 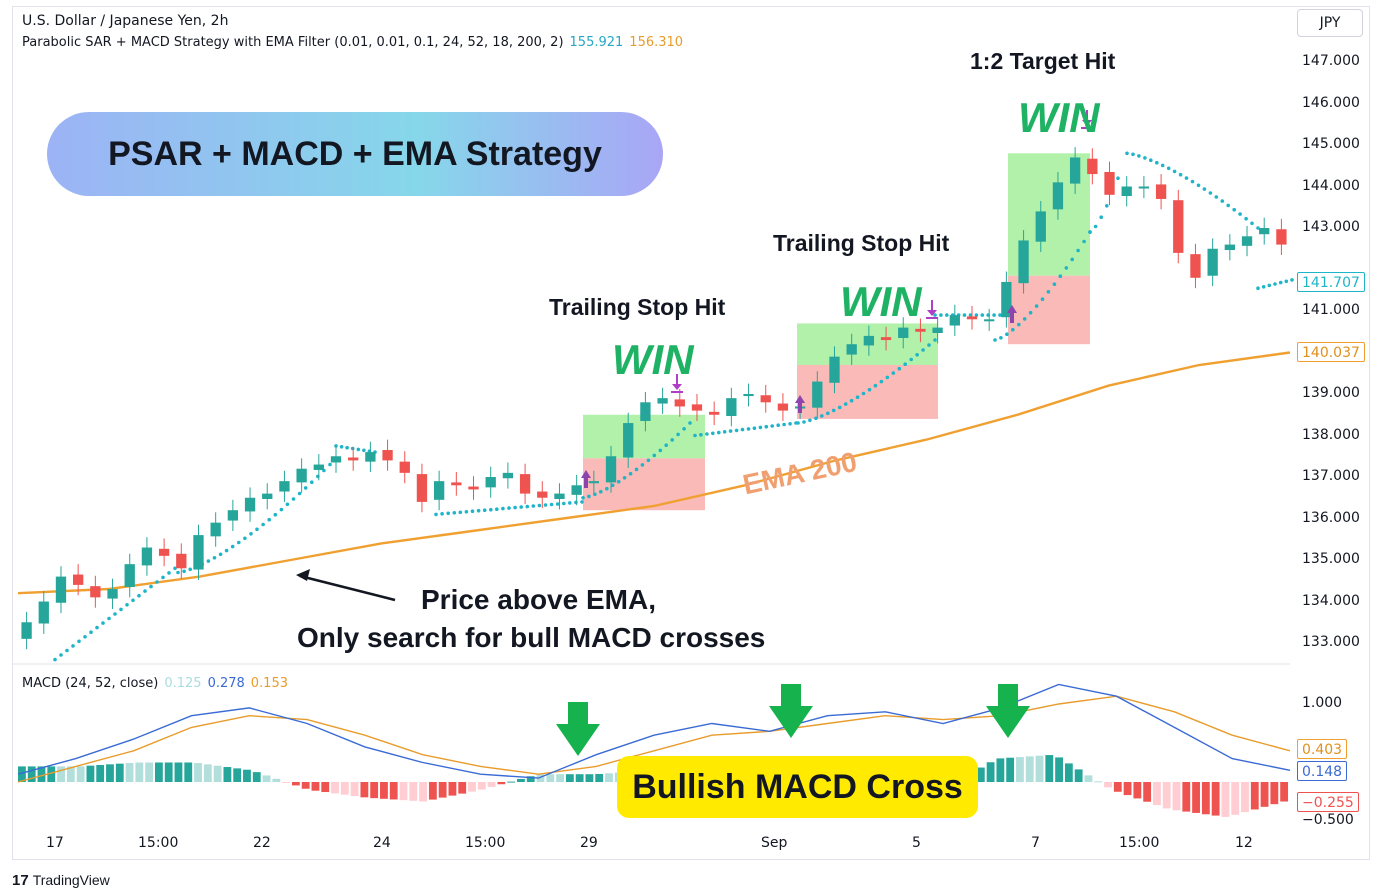 What do you see at coordinates (1328, 802) in the screenshot?
I see `hist-price-tag: −0.255` at bounding box center [1328, 802].